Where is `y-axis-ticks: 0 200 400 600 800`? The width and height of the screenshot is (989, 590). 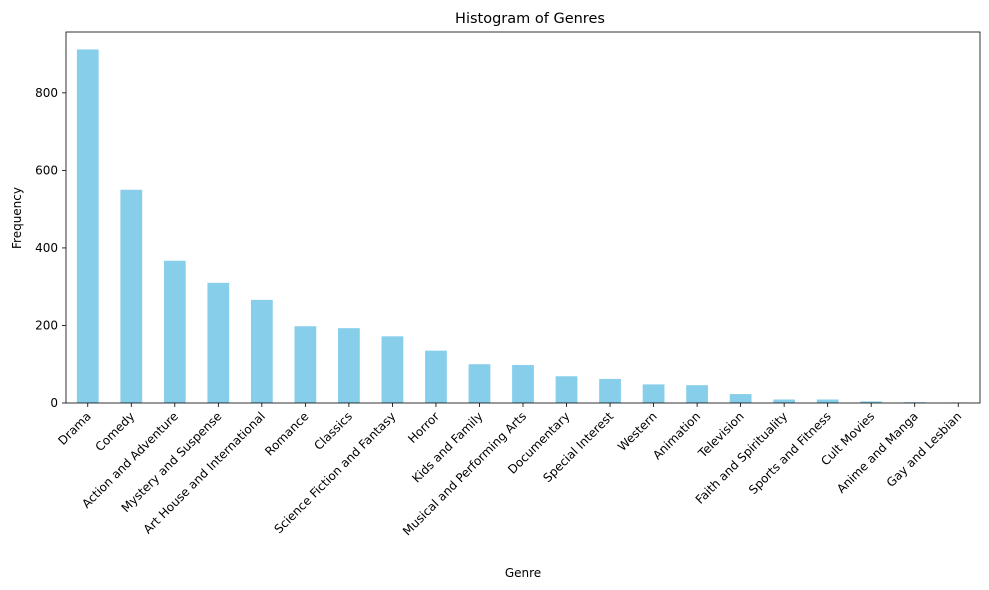 y-axis-ticks: 0 200 400 600 800 is located at coordinates (50, 248).